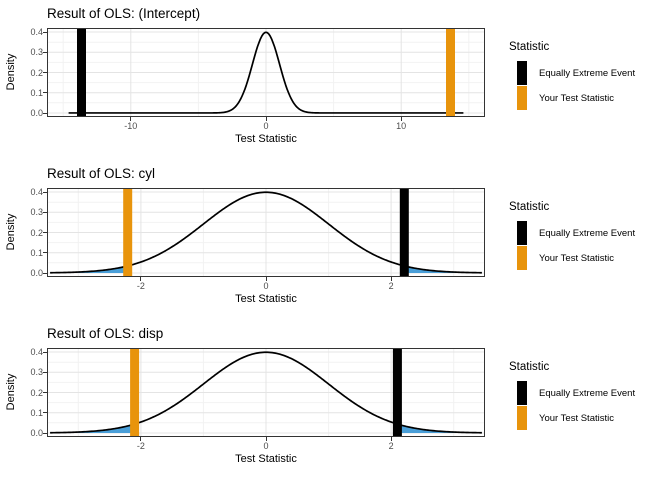 Image resolution: width=672 pixels, height=480 pixels. Describe the element at coordinates (131, 126) in the screenshot. I see `x-tick-label: -10` at that location.